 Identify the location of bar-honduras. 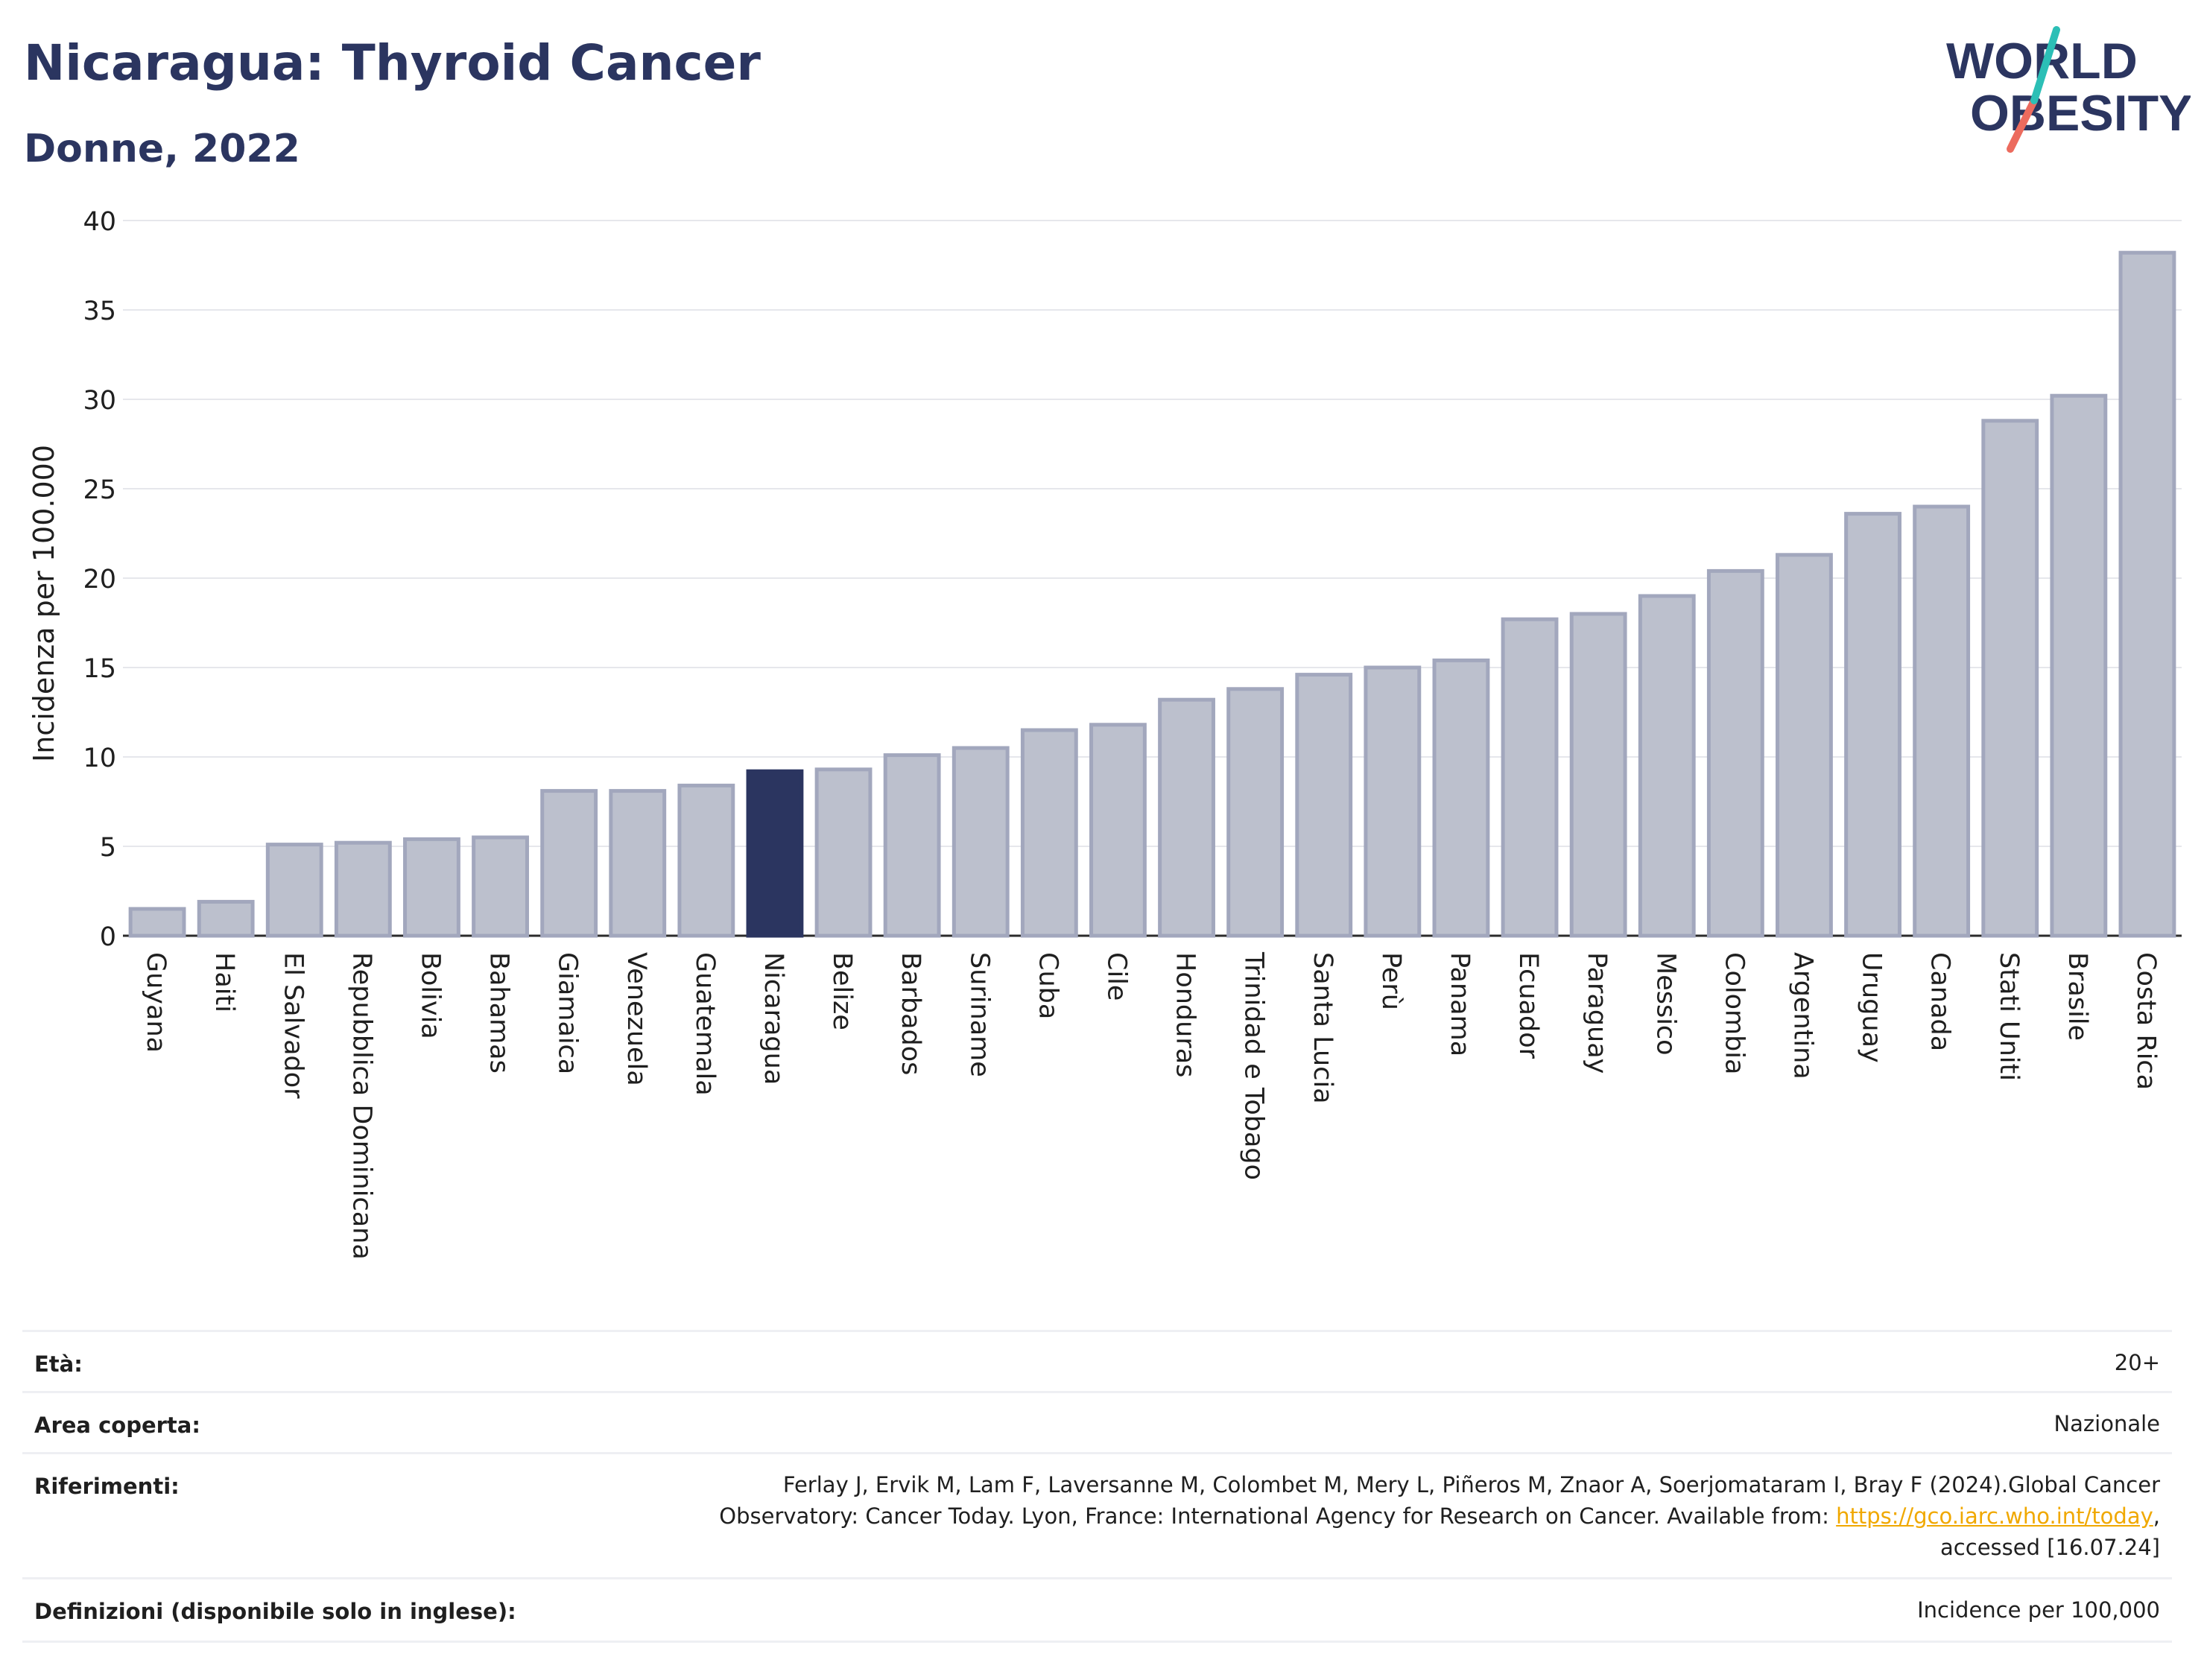
(1186, 817).